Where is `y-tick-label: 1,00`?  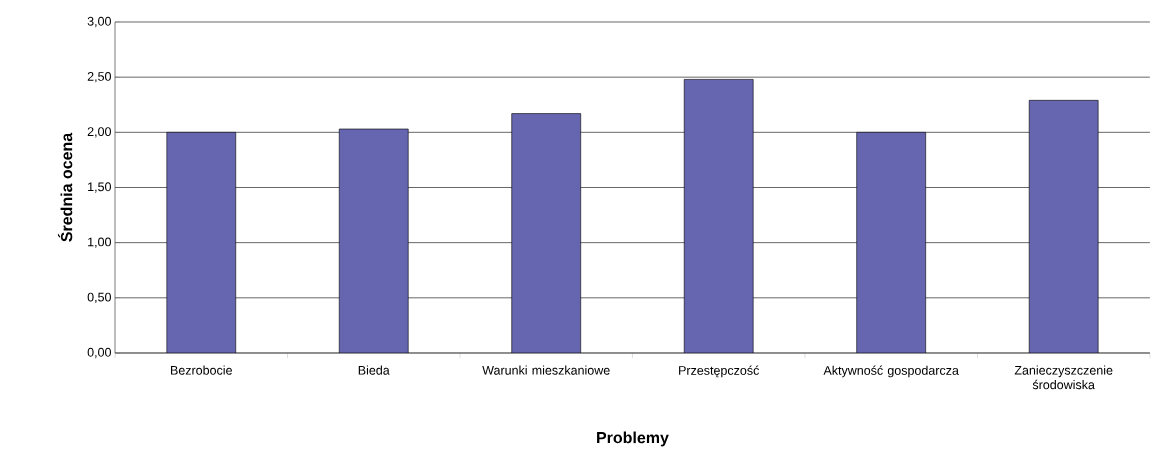
y-tick-label: 1,00 is located at coordinates (99, 242).